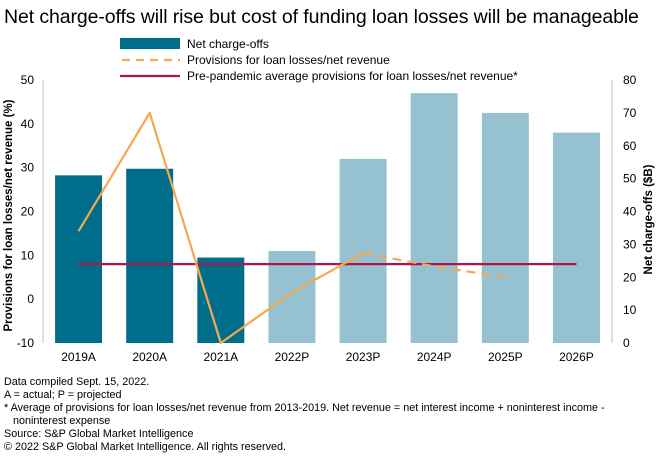  Describe the element at coordinates (292, 357) in the screenshot. I see `x-tick-label: 2022P` at that location.